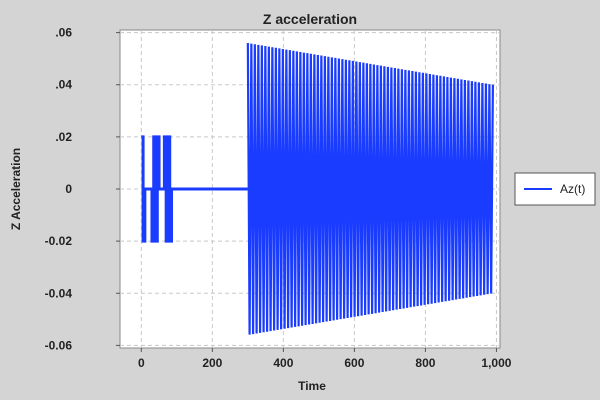 Image resolution: width=600 pixels, height=400 pixels. I want to click on x-tick-label: 200, so click(212, 363).